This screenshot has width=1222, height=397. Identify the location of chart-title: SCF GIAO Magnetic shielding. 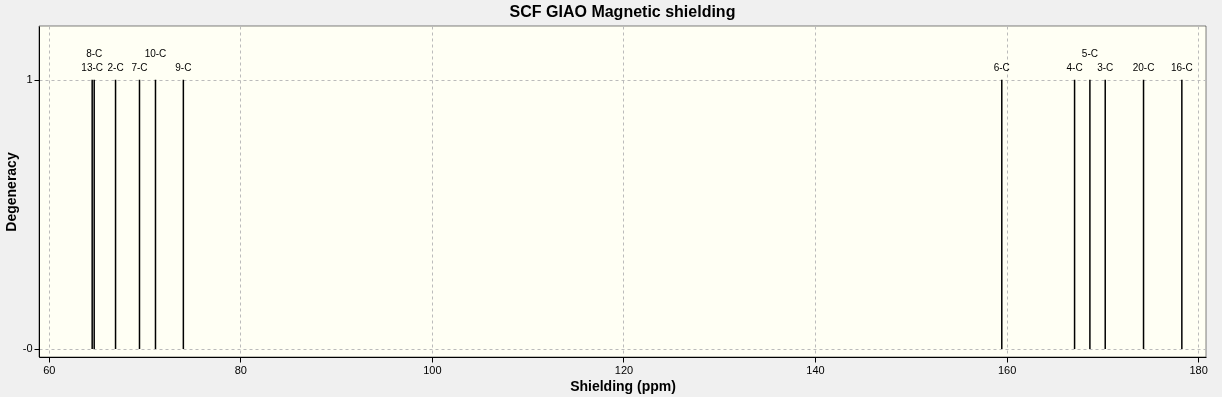
(622, 11).